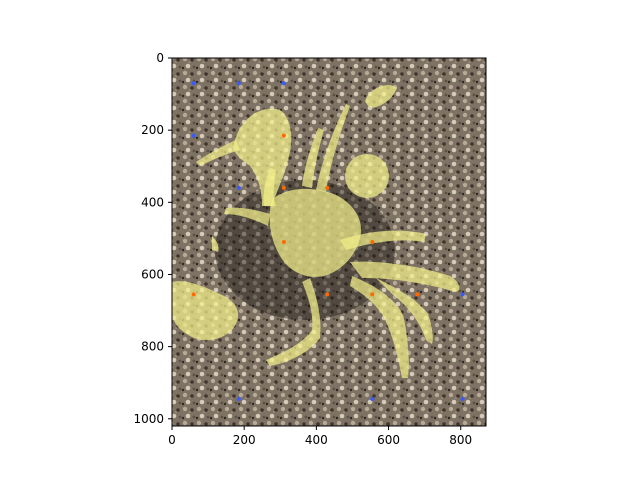 The width and height of the screenshot is (640, 480). I want to click on x-tick-label: 200, so click(244, 440).